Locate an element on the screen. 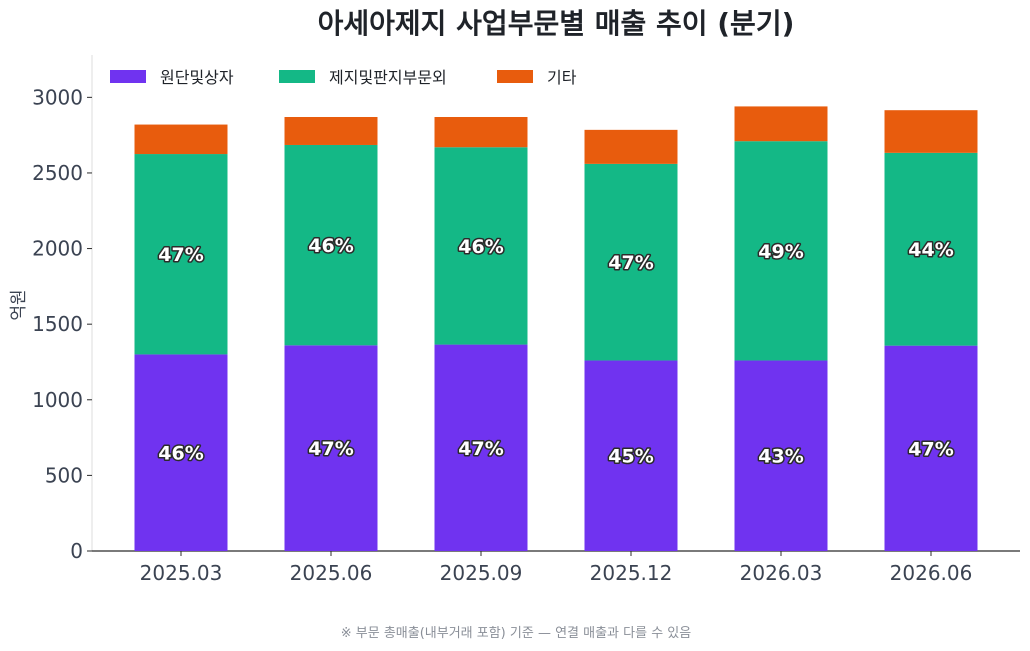  y-tick-label: 0 is located at coordinates (76, 551).